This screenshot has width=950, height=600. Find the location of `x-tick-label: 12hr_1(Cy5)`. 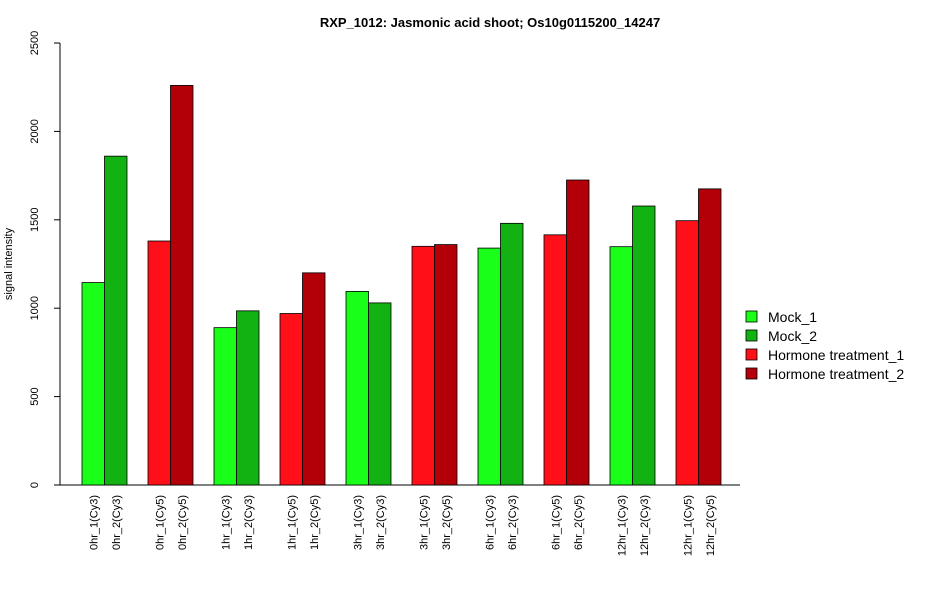

x-tick-label: 12hr_1(Cy5) is located at coordinates (688, 525).